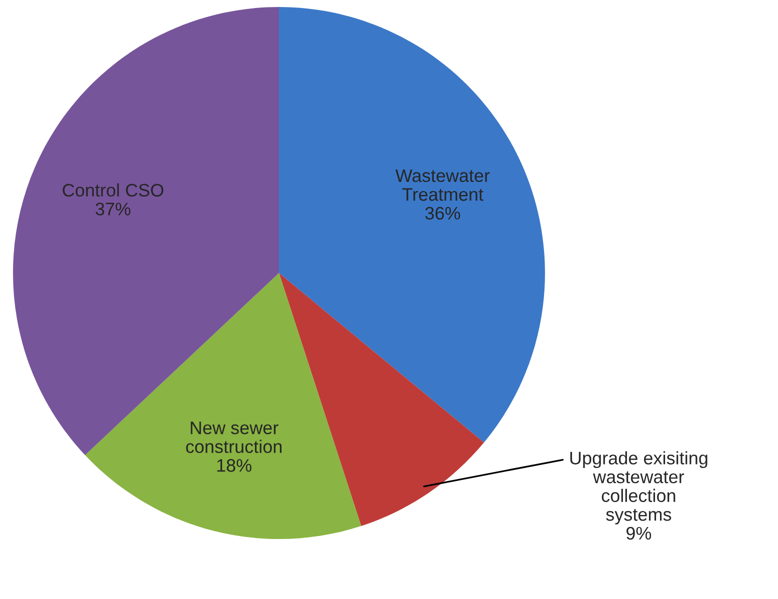 The width and height of the screenshot is (778, 599). What do you see at coordinates (442, 213) in the screenshot?
I see `data-label: 36%` at bounding box center [442, 213].